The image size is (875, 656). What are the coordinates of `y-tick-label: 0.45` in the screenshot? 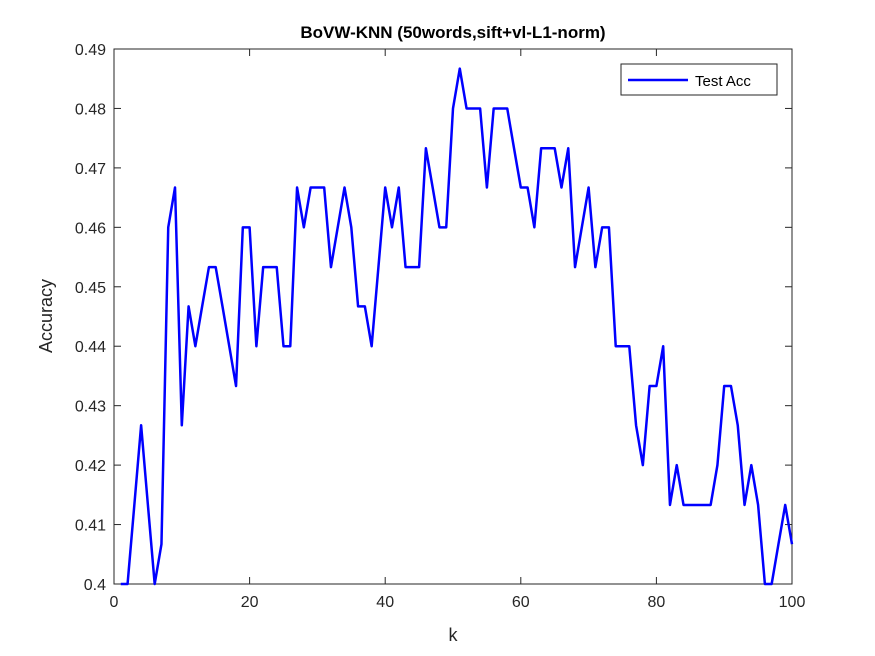 It's located at (90, 288).